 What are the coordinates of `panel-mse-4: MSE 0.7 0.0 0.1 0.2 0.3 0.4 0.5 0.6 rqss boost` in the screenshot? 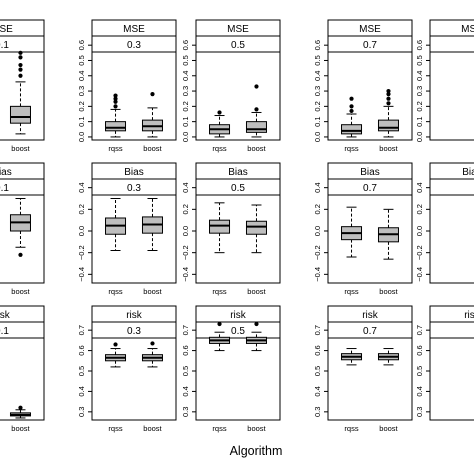 It's located at (363, 86).